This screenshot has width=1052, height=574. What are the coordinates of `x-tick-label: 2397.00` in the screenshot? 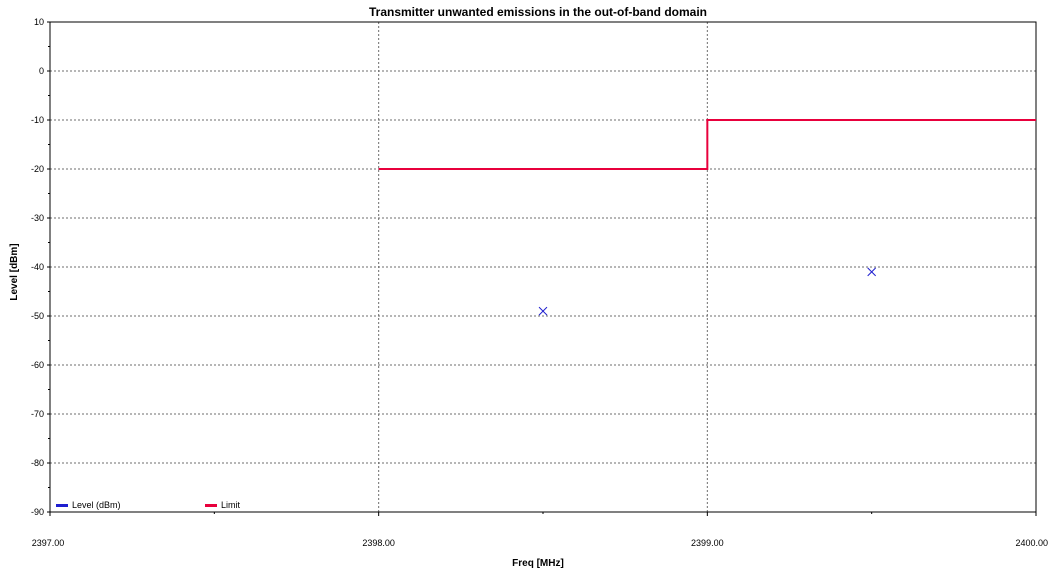 It's located at (48, 543).